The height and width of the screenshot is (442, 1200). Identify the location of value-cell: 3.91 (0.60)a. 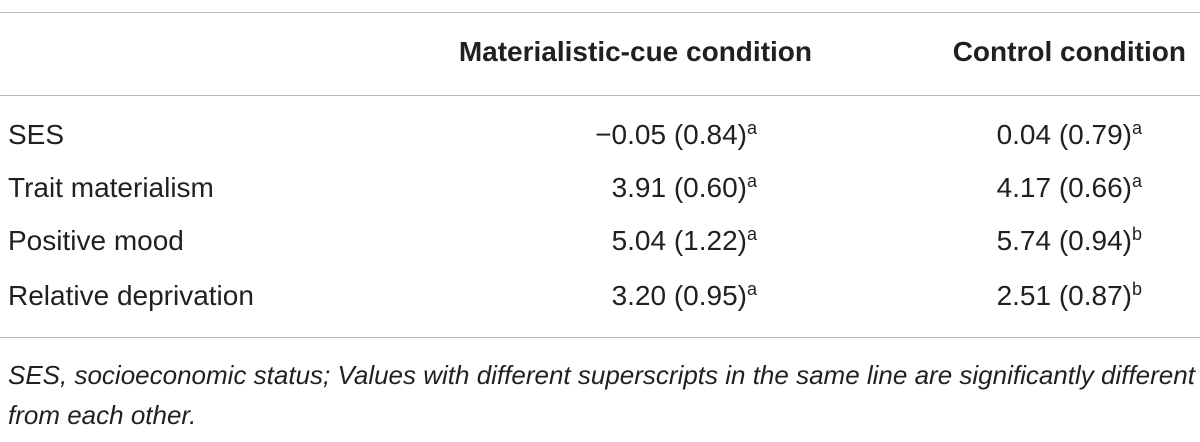
(684, 188).